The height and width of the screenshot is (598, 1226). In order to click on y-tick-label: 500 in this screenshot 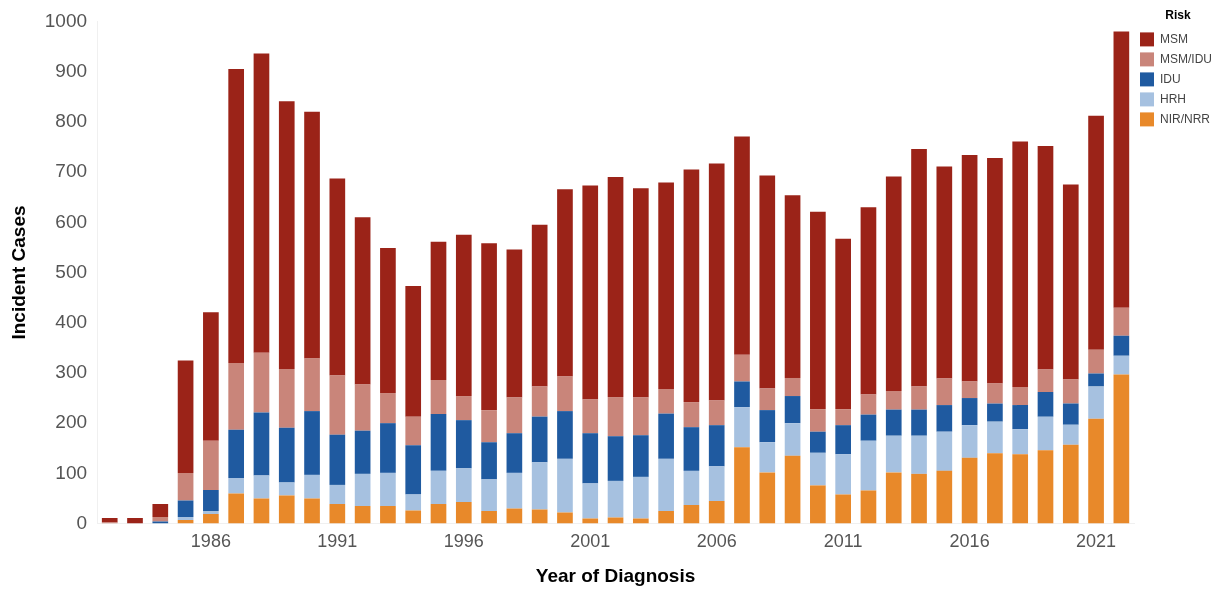, I will do `click(71, 271)`.